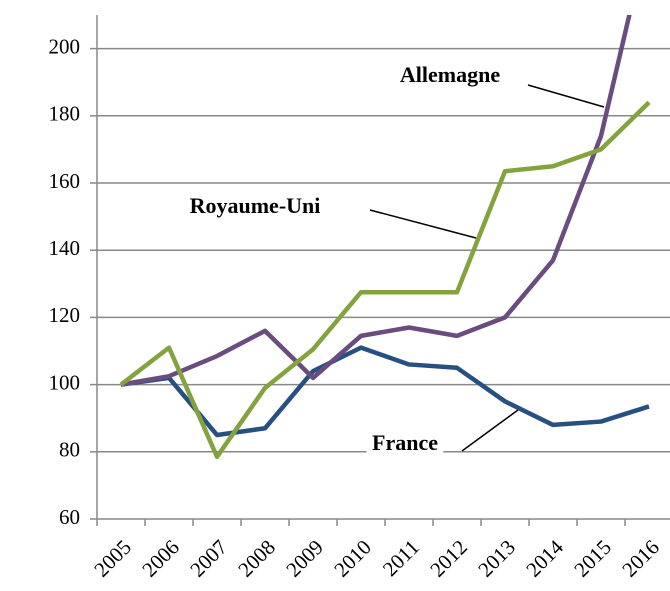 The image size is (670, 591). I want to click on x-tick-label: 2012, so click(448, 558).